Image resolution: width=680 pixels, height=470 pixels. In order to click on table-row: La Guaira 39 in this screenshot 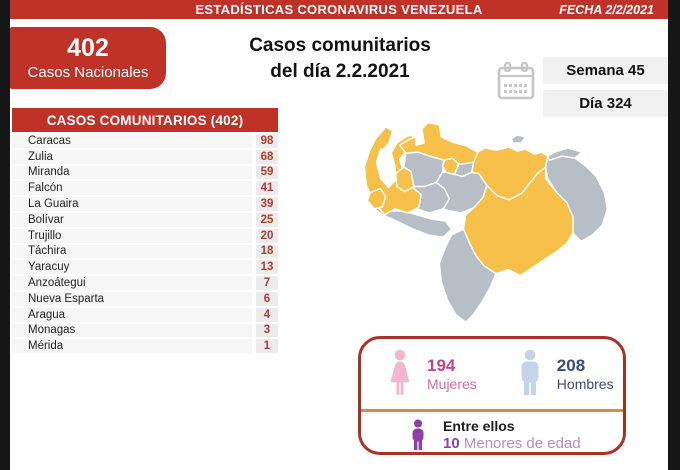, I will do `click(145, 204)`.